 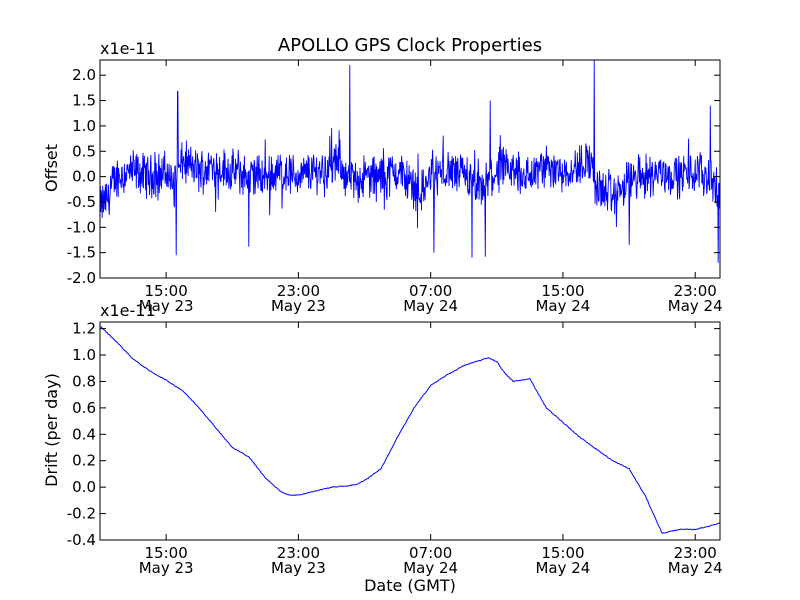 I want to click on y-tick-label: 0.2, so click(x=84, y=461).